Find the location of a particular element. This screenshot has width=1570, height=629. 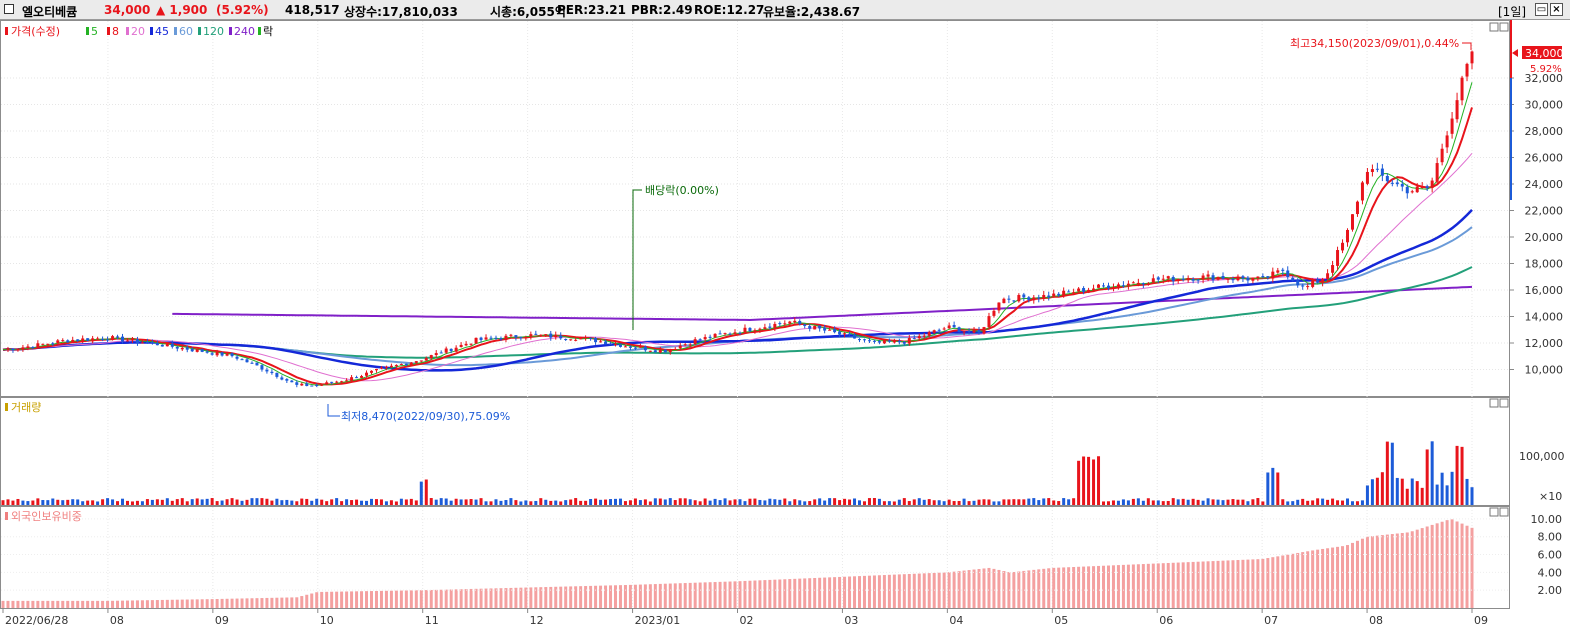

legend-ma60: 60 is located at coordinates (186, 31).